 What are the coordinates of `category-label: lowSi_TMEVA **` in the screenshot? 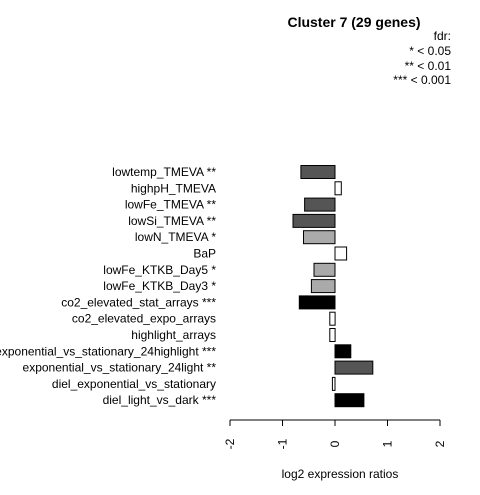 It's located at (172, 221).